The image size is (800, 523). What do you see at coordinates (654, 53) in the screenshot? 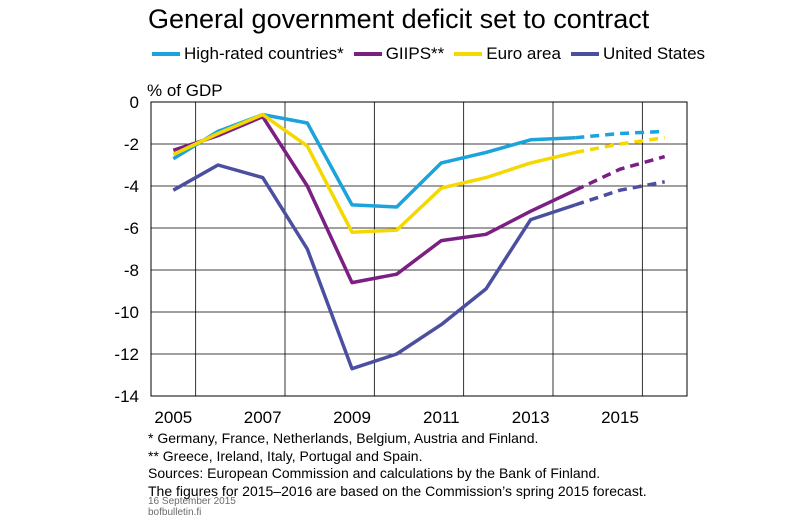
I see `legend-label-united-states: United States` at bounding box center [654, 53].